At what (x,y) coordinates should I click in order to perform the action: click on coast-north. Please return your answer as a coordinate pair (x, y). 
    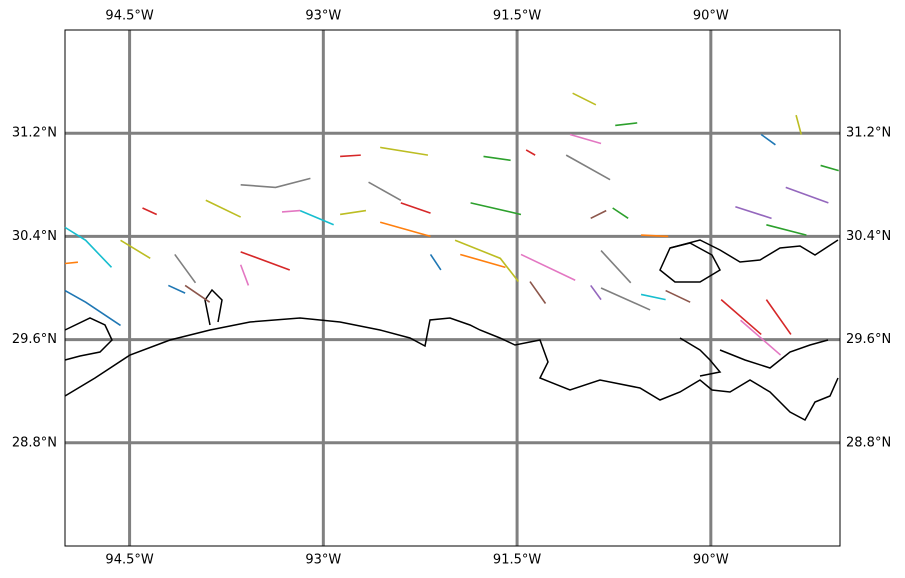
    Looking at the image, I should click on (754, 251).